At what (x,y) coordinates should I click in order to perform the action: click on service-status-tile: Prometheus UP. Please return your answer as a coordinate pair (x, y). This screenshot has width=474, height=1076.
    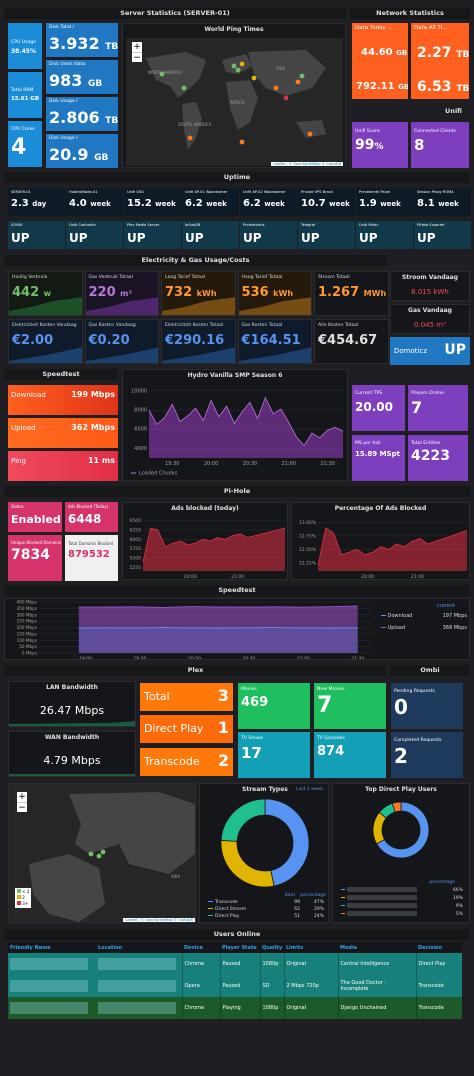
    Looking at the image, I should click on (268, 235).